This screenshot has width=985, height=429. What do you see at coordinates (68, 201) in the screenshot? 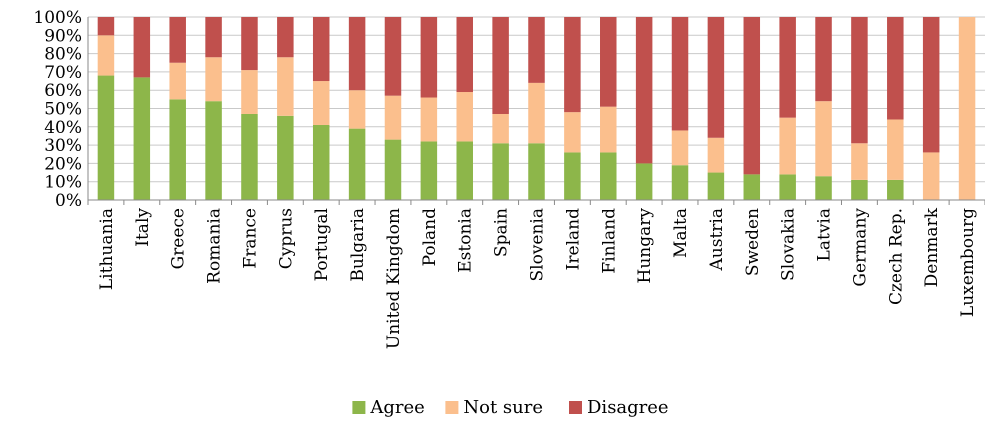
I see `y-tick-label: 0%` at bounding box center [68, 201].